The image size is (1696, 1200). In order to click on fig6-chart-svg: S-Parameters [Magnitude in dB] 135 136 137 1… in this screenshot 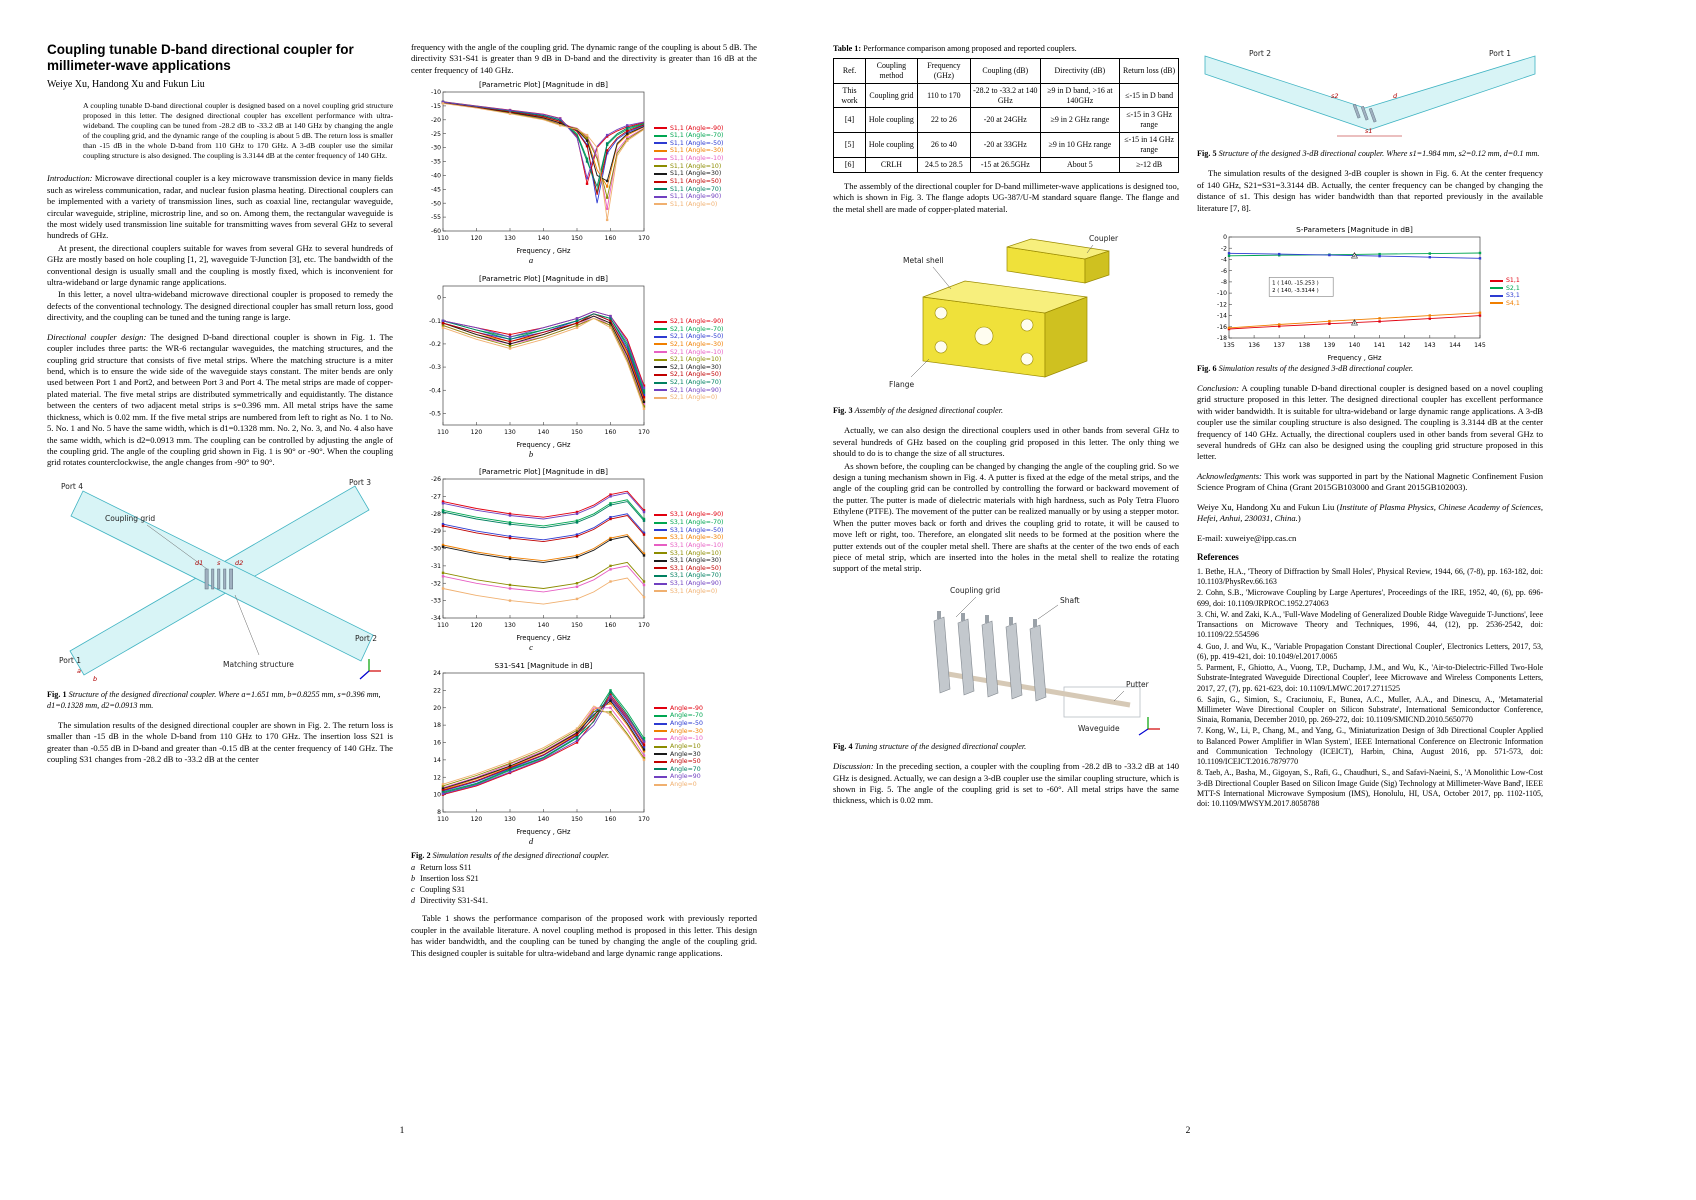, I will do `click(1351, 293)`.